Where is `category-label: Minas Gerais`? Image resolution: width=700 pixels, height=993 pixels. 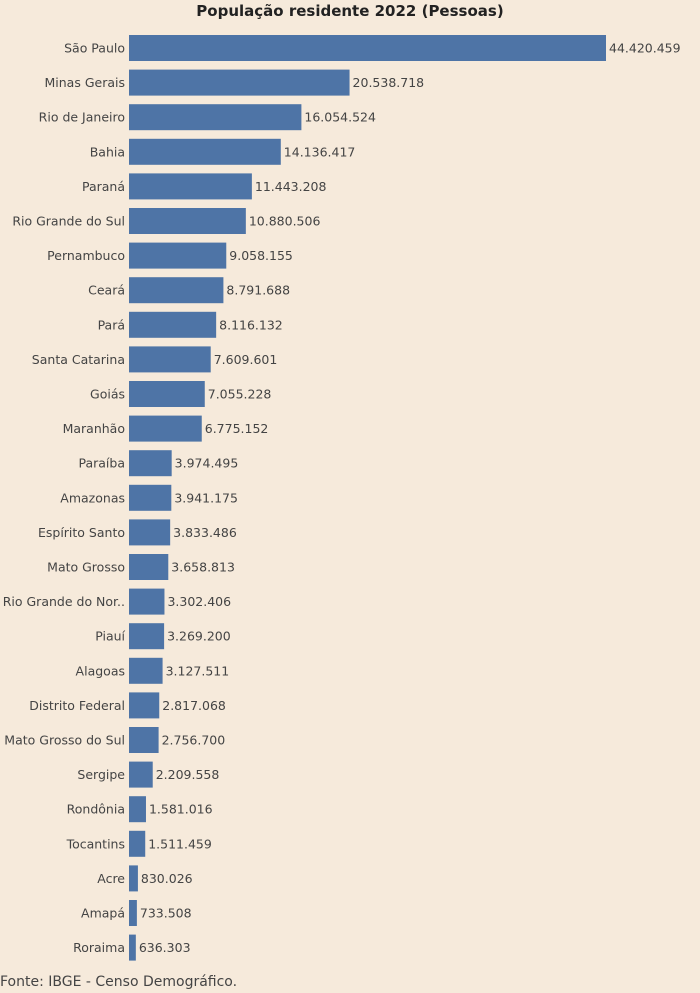 category-label: Minas Gerais is located at coordinates (85, 82).